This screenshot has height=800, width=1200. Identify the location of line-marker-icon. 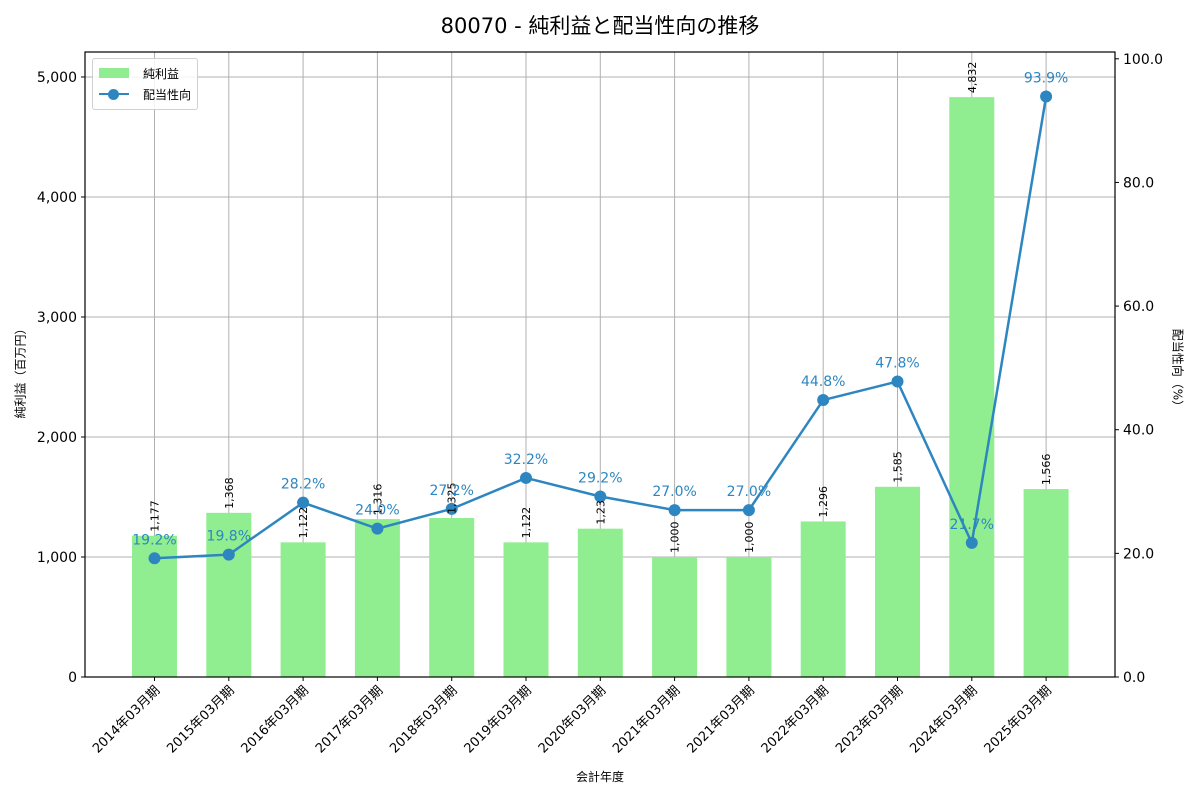
(114, 94).